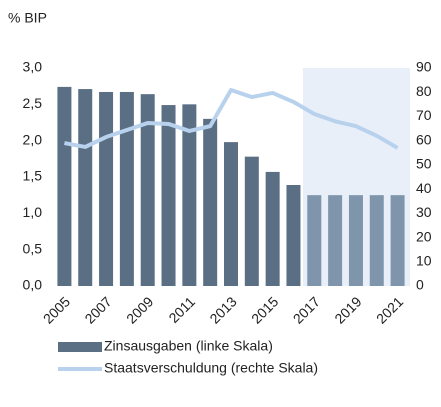 The width and height of the screenshot is (441, 407). What do you see at coordinates (27, 18) in the screenshot?
I see `y-axis-label: % BIP` at bounding box center [27, 18].